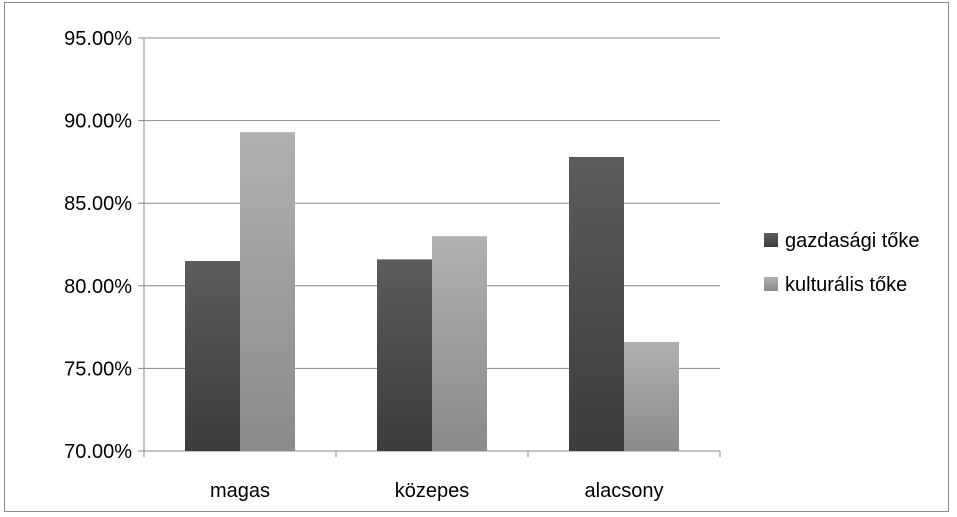  I want to click on y-tick-label: 75.00%, so click(98, 369).